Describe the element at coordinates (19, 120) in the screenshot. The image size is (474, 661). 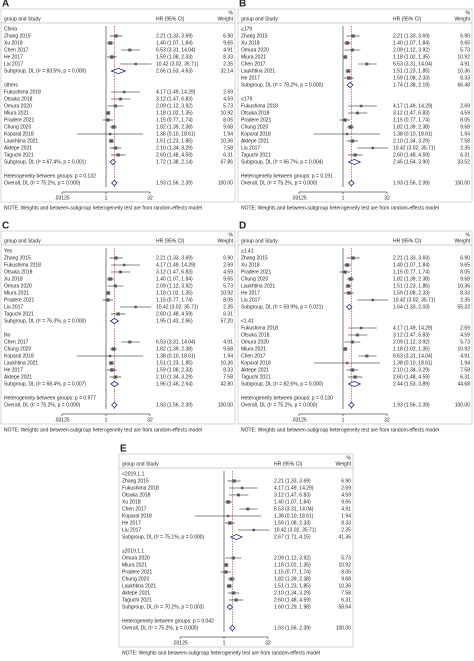
I see `study-label: Pradere 2021` at that location.